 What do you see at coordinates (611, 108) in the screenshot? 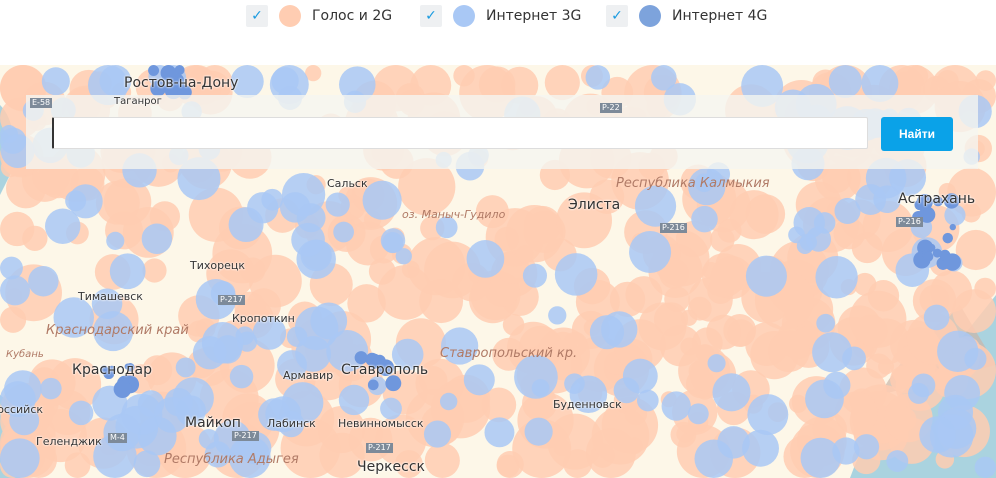
I see `road-label: P-22` at bounding box center [611, 108].